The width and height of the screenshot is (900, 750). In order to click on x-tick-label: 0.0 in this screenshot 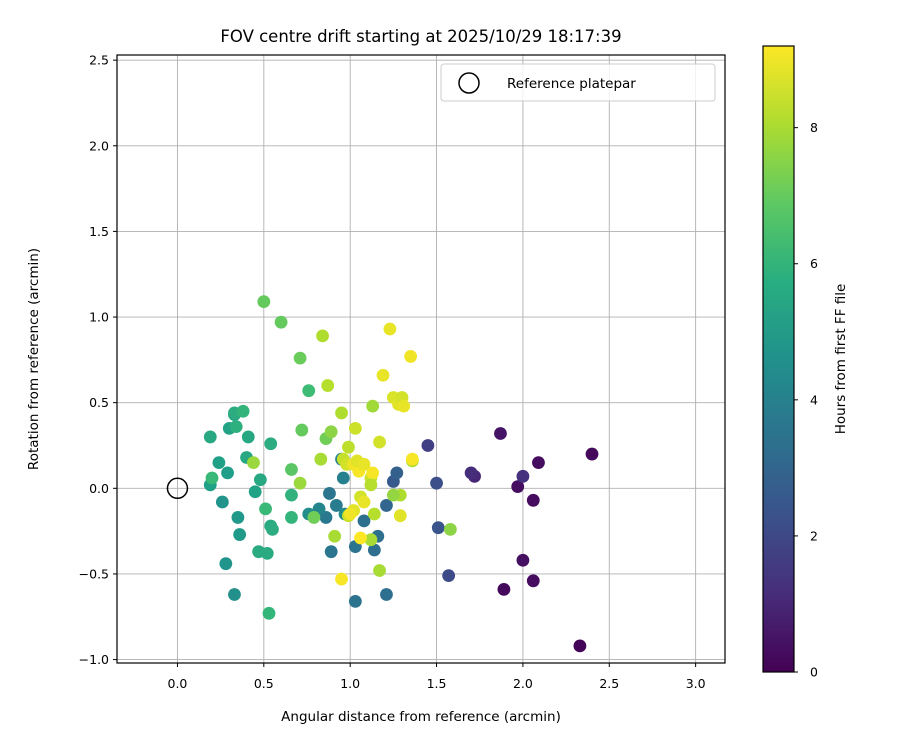, I will do `click(178, 683)`.